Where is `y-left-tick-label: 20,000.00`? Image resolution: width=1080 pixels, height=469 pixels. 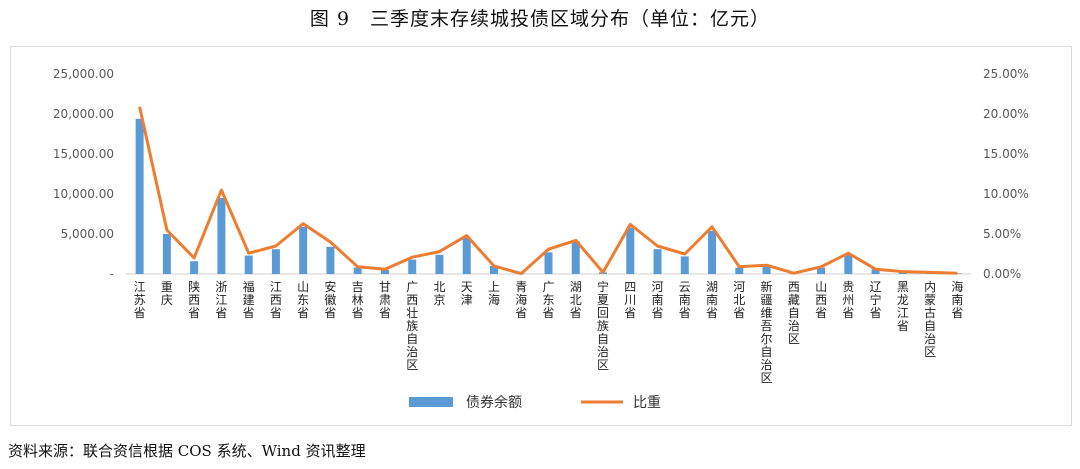
y-left-tick-label: 20,000.00 is located at coordinates (83, 114).